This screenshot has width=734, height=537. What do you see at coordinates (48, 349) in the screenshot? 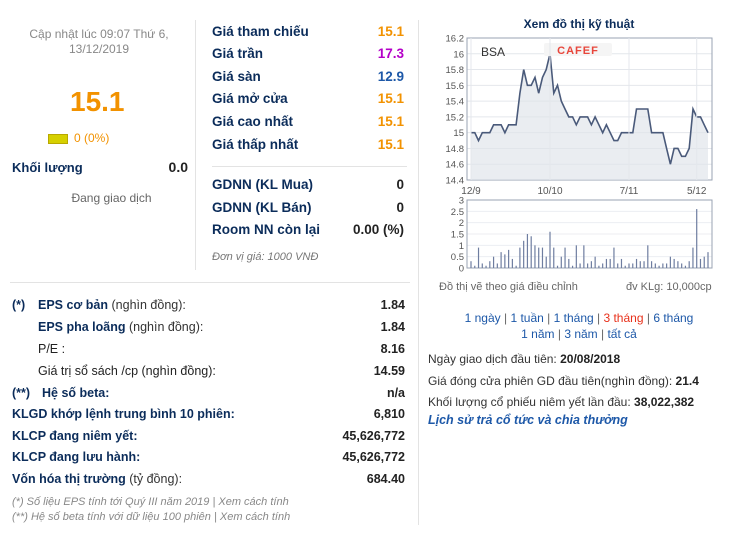
I see `fundamental-label: P/E` at bounding box center [48, 349].